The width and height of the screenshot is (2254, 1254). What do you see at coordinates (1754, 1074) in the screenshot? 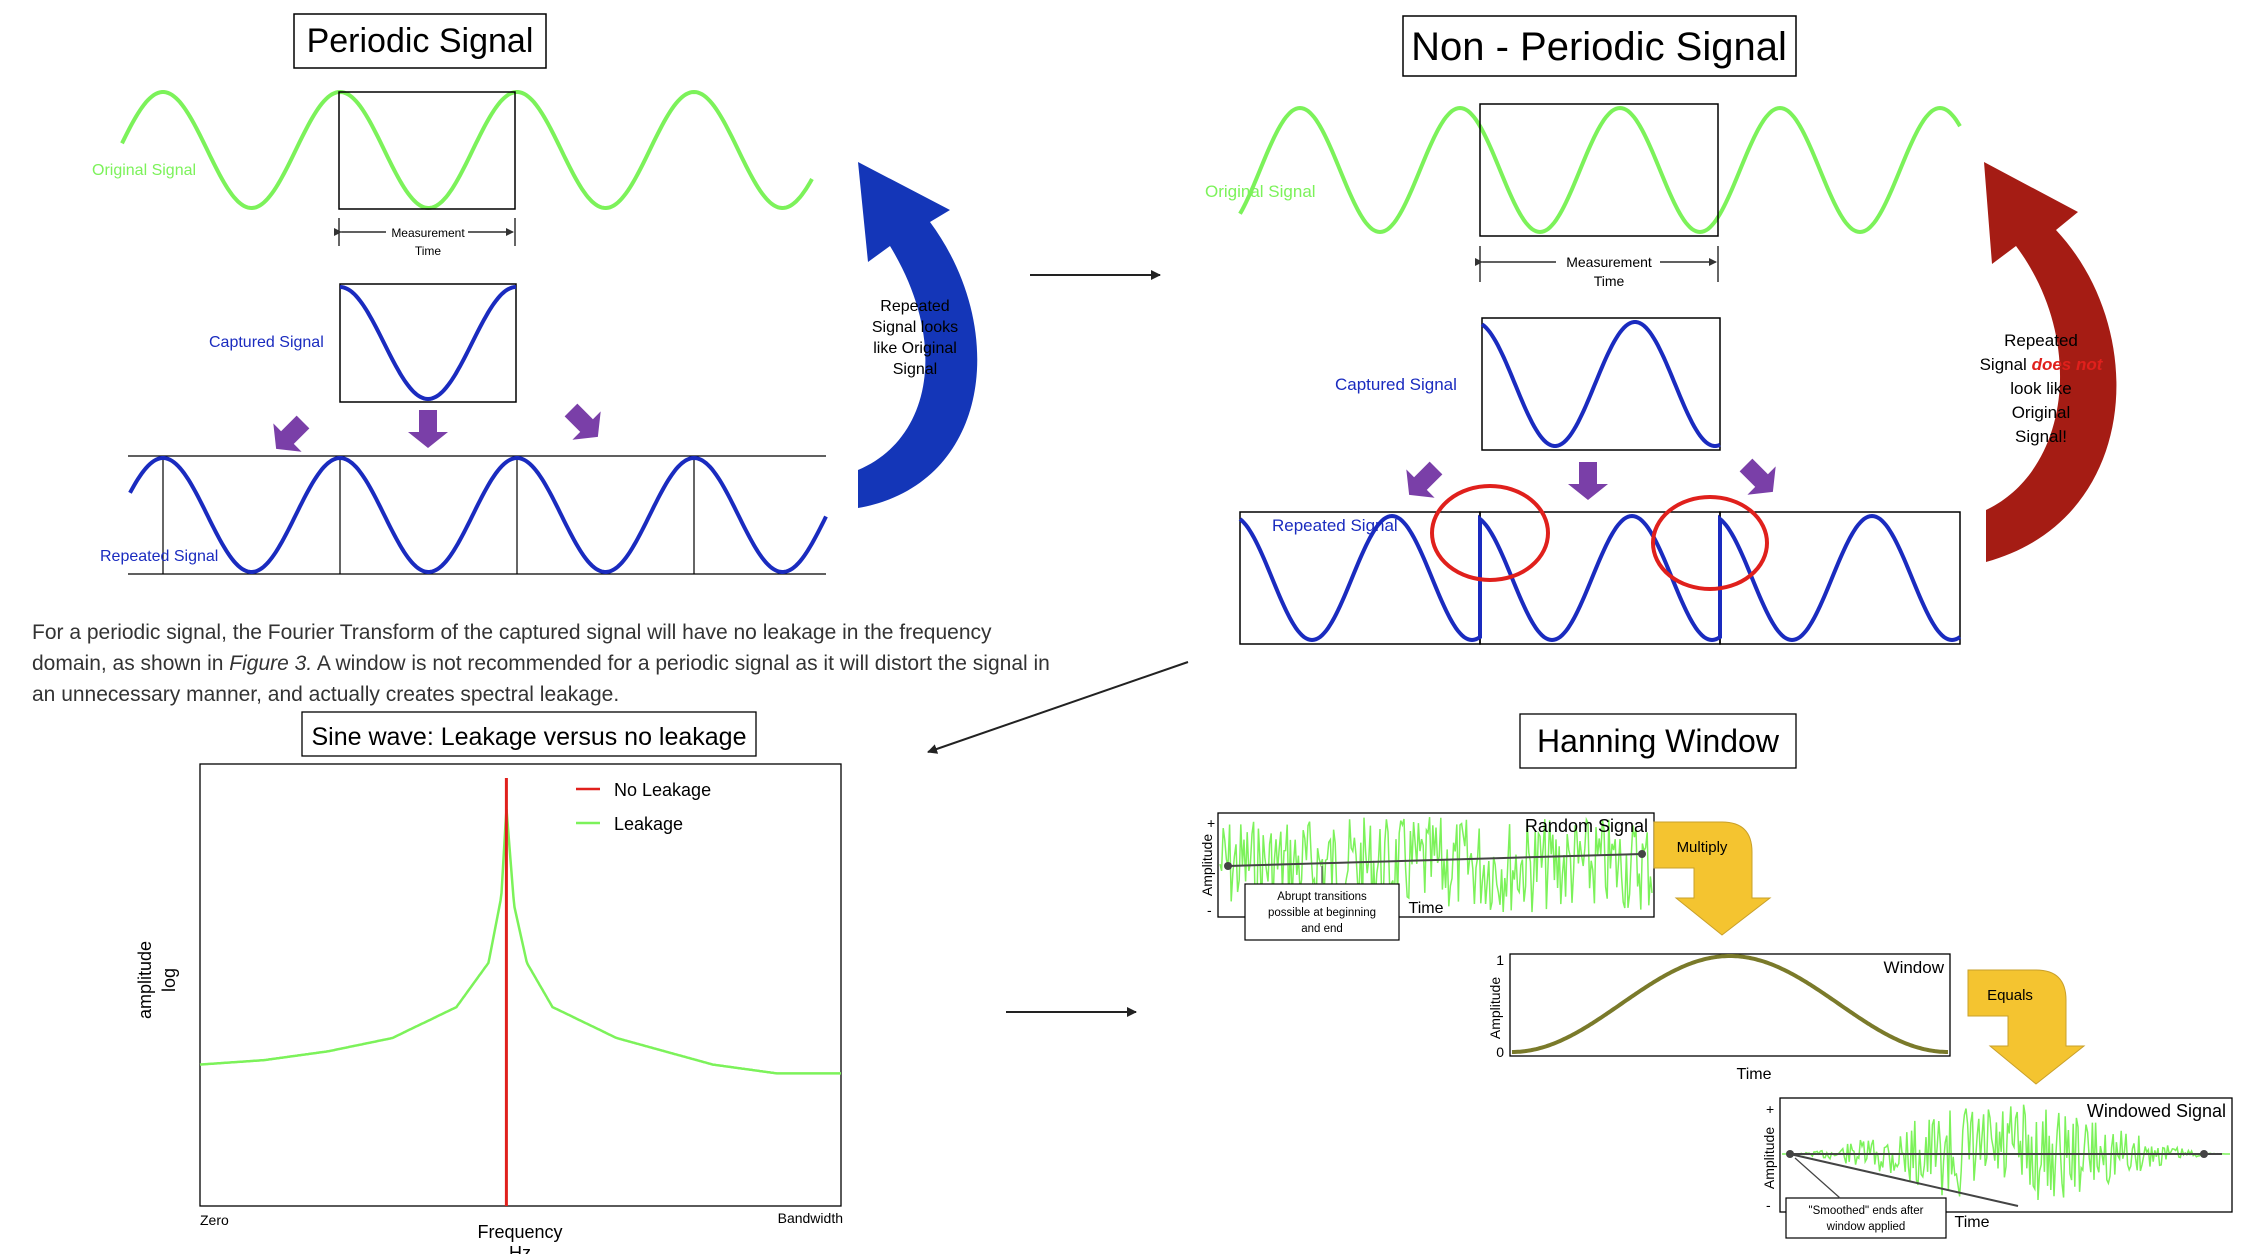
I see `window-time-label: Time` at bounding box center [1754, 1074].